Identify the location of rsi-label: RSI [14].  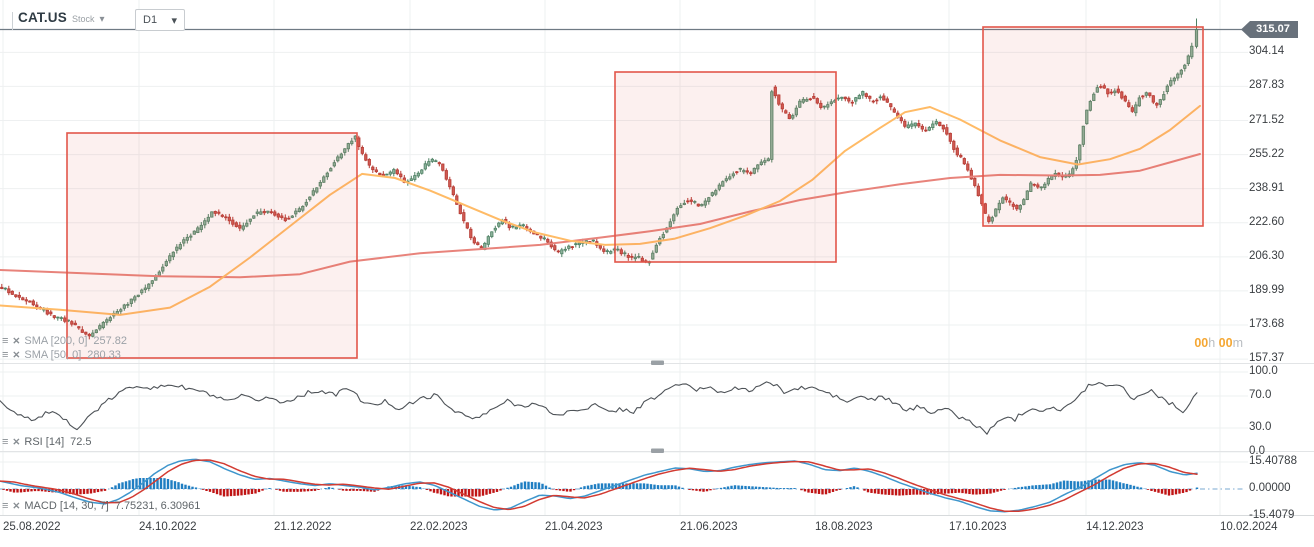
(44, 442).